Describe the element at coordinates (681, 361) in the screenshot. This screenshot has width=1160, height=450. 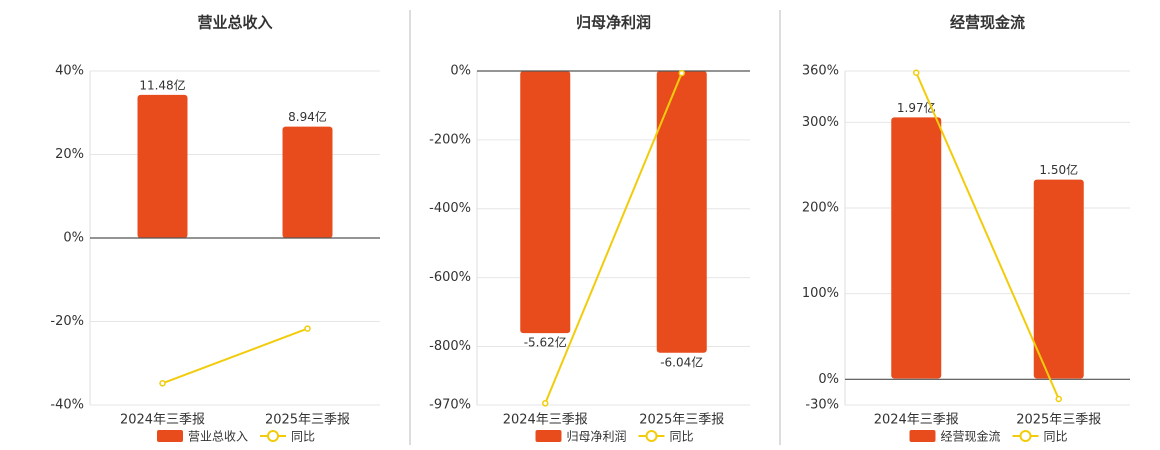
I see `value-label: -6.04亿` at that location.